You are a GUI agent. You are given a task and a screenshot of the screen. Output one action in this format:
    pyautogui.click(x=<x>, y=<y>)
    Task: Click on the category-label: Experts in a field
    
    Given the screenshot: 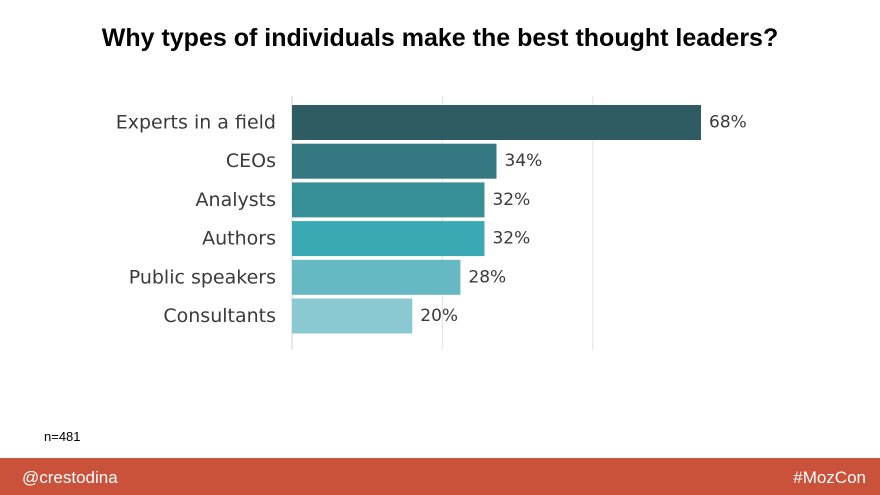 What is the action you would take?
    pyautogui.click(x=196, y=123)
    